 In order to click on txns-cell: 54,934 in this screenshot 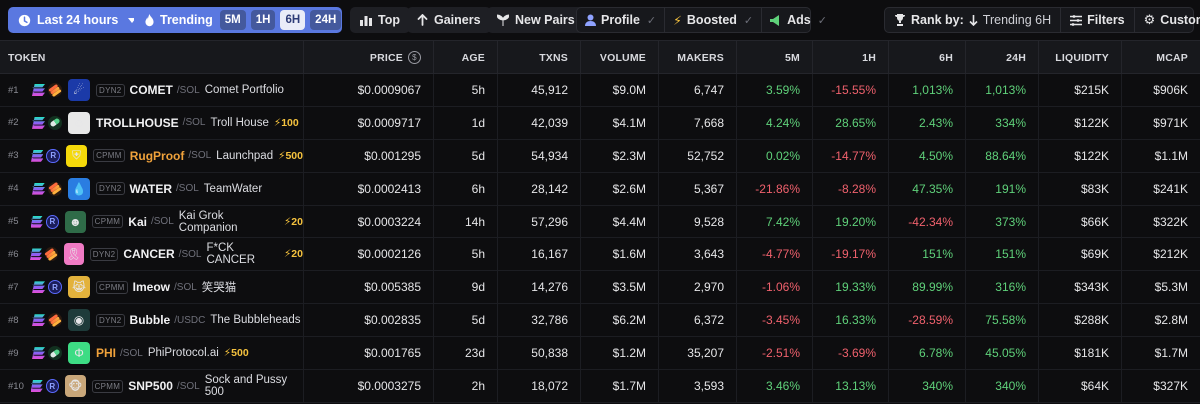, I will do `click(538, 155)`.